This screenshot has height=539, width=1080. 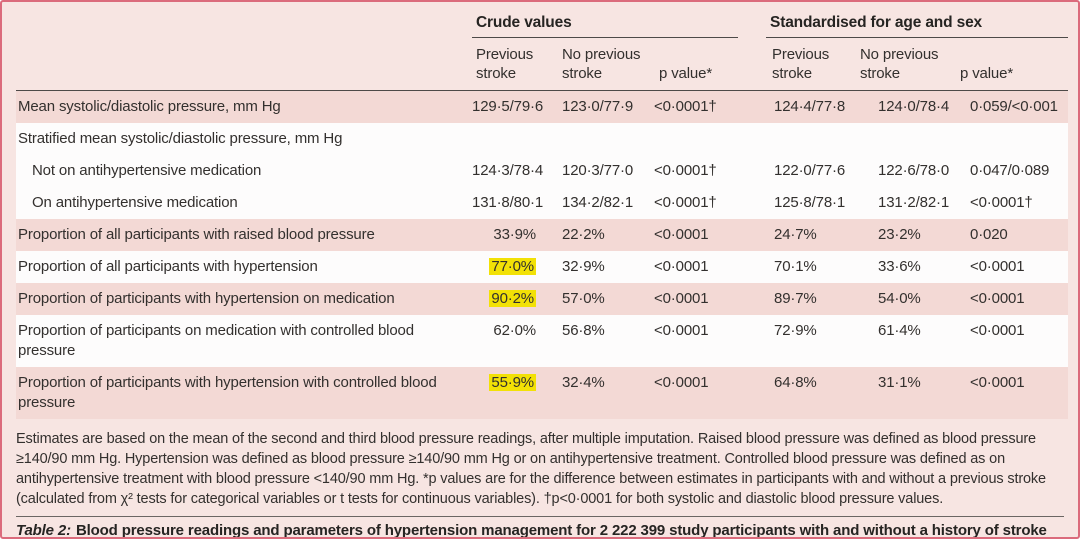 What do you see at coordinates (606, 341) in the screenshot?
I see `cell-value: 56·8%` at bounding box center [606, 341].